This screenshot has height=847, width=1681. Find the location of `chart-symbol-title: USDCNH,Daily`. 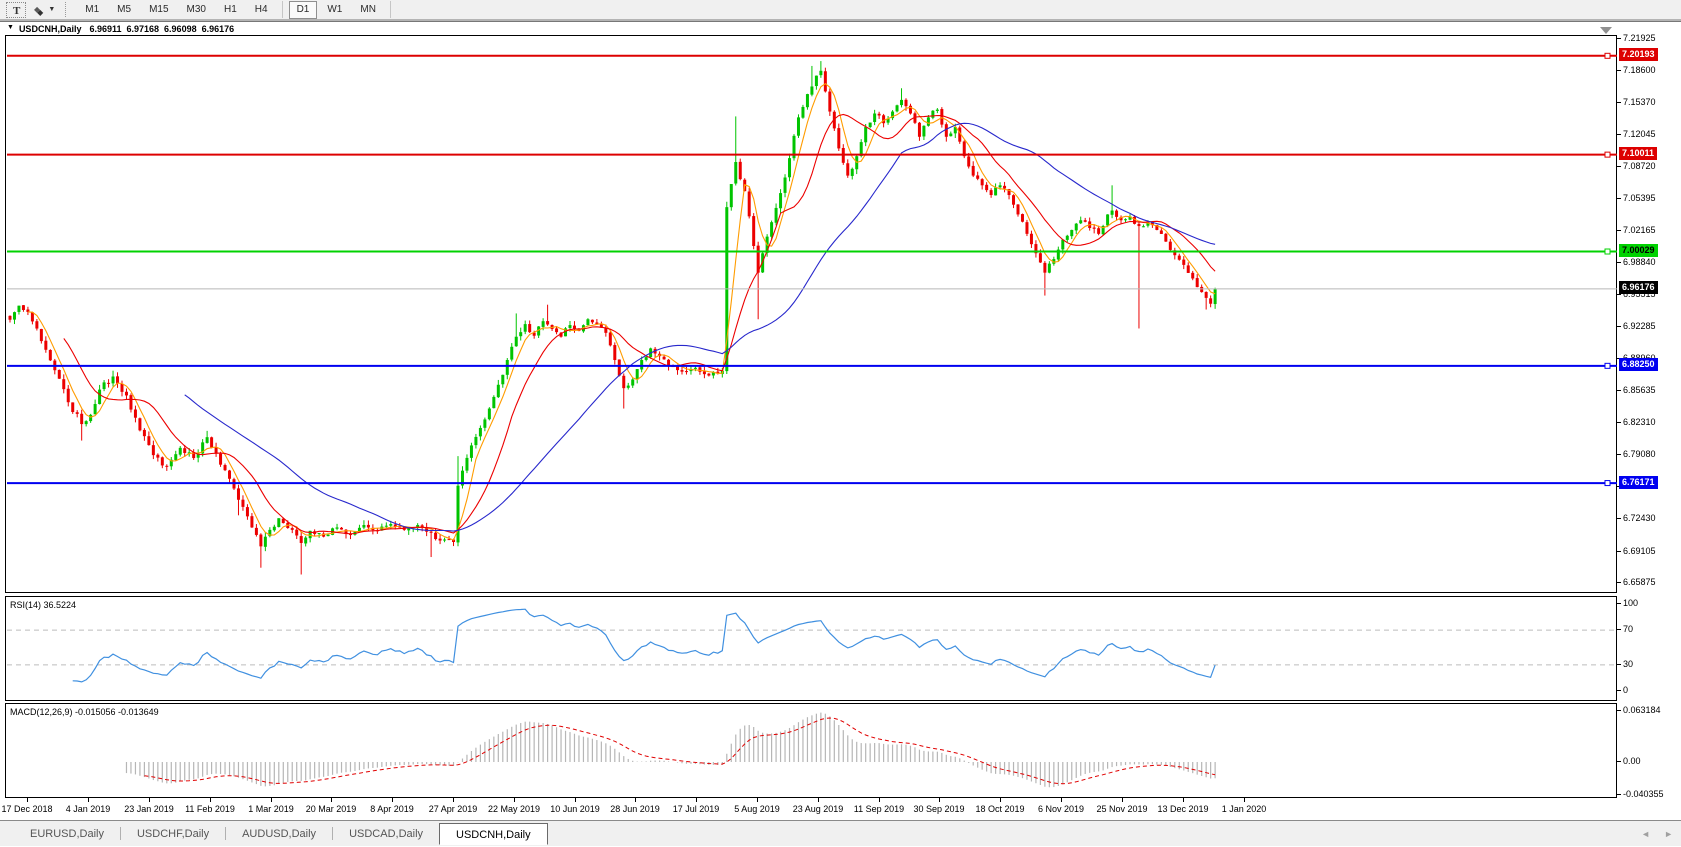

chart-symbol-title: USDCNH,Daily is located at coordinates (50, 28).